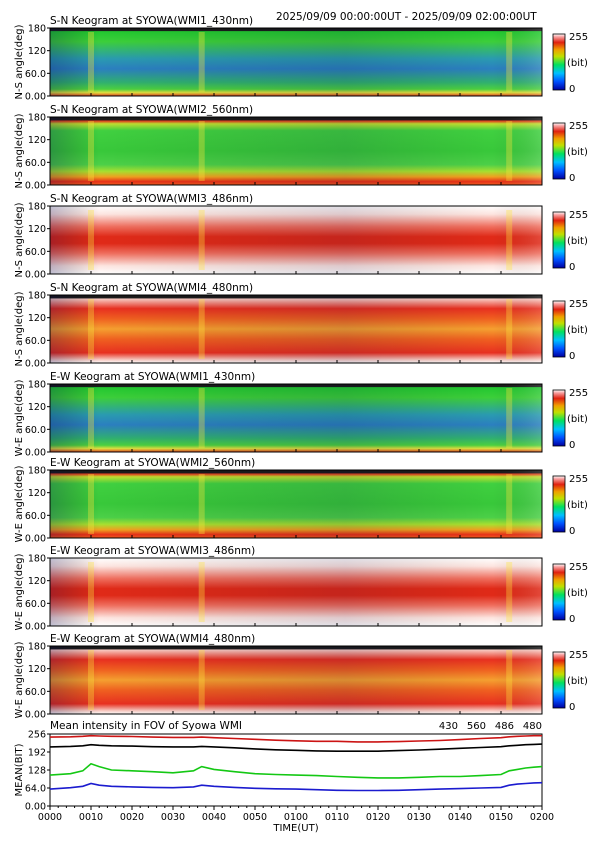  I want to click on legend-entry: 430, so click(448, 726).